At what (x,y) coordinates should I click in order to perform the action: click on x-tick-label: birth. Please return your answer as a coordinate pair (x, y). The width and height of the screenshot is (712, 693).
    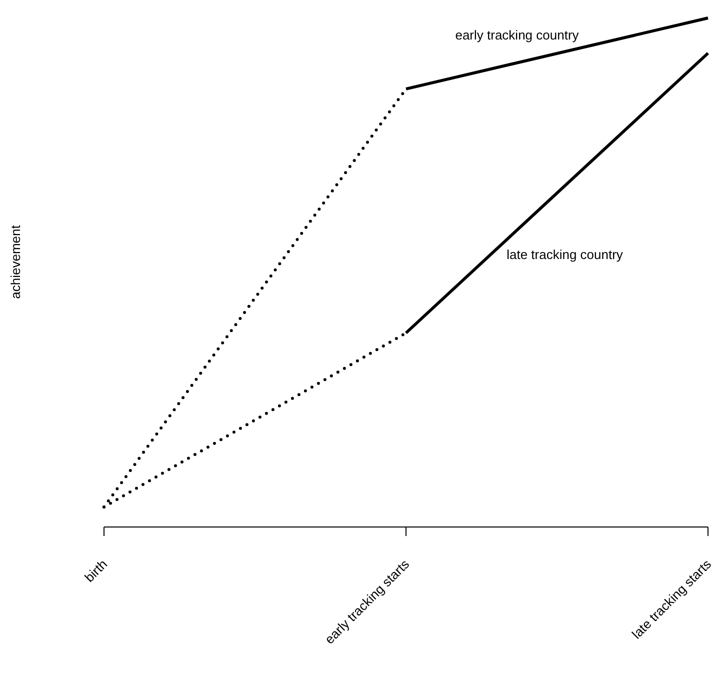
    Looking at the image, I should click on (96, 571).